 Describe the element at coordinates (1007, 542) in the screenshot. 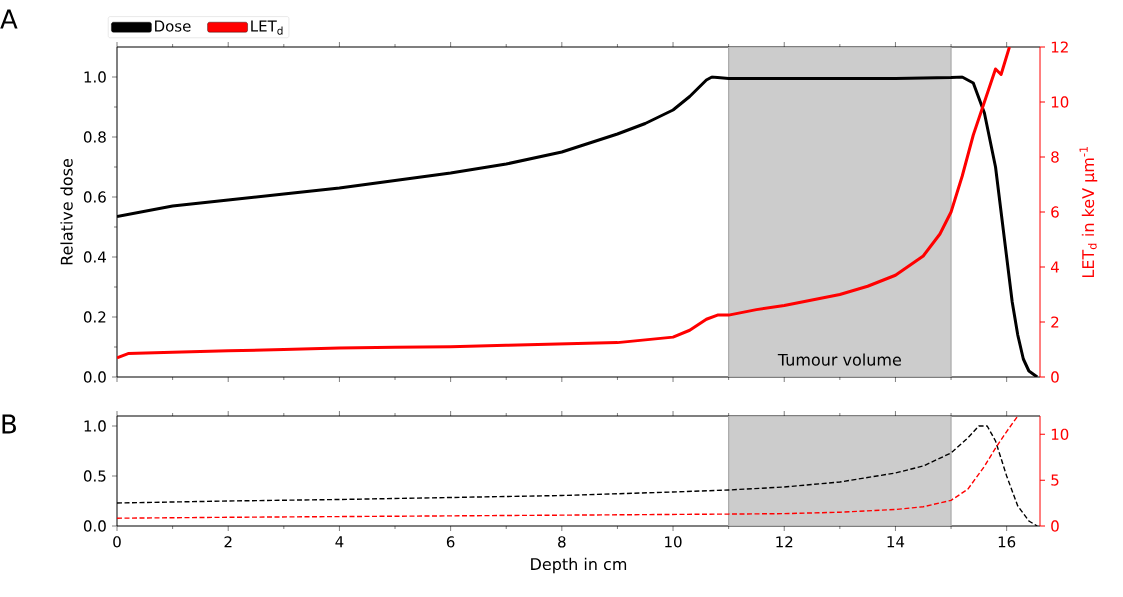

I see `x-tick-label: 16` at that location.